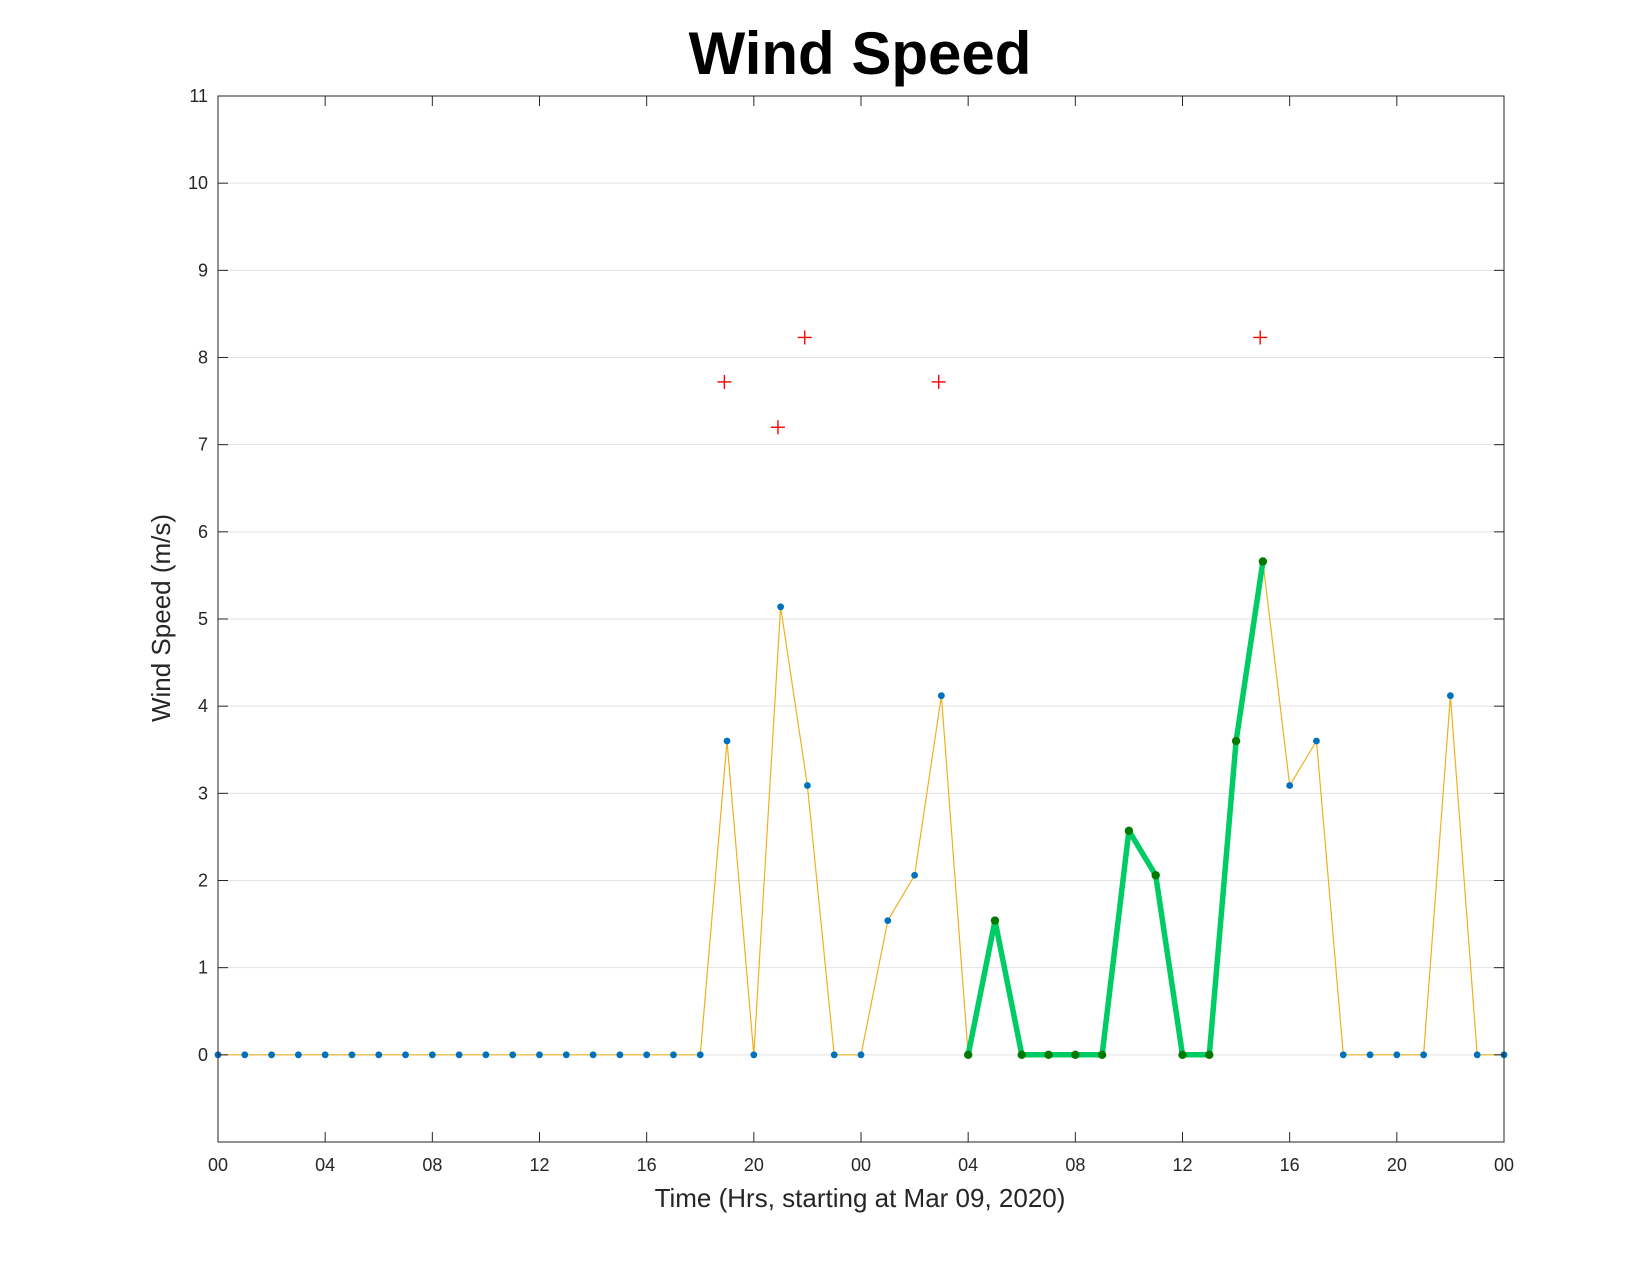 Image resolution: width=1650 pixels, height=1275 pixels. I want to click on y-tick-label: 11, so click(198, 96).